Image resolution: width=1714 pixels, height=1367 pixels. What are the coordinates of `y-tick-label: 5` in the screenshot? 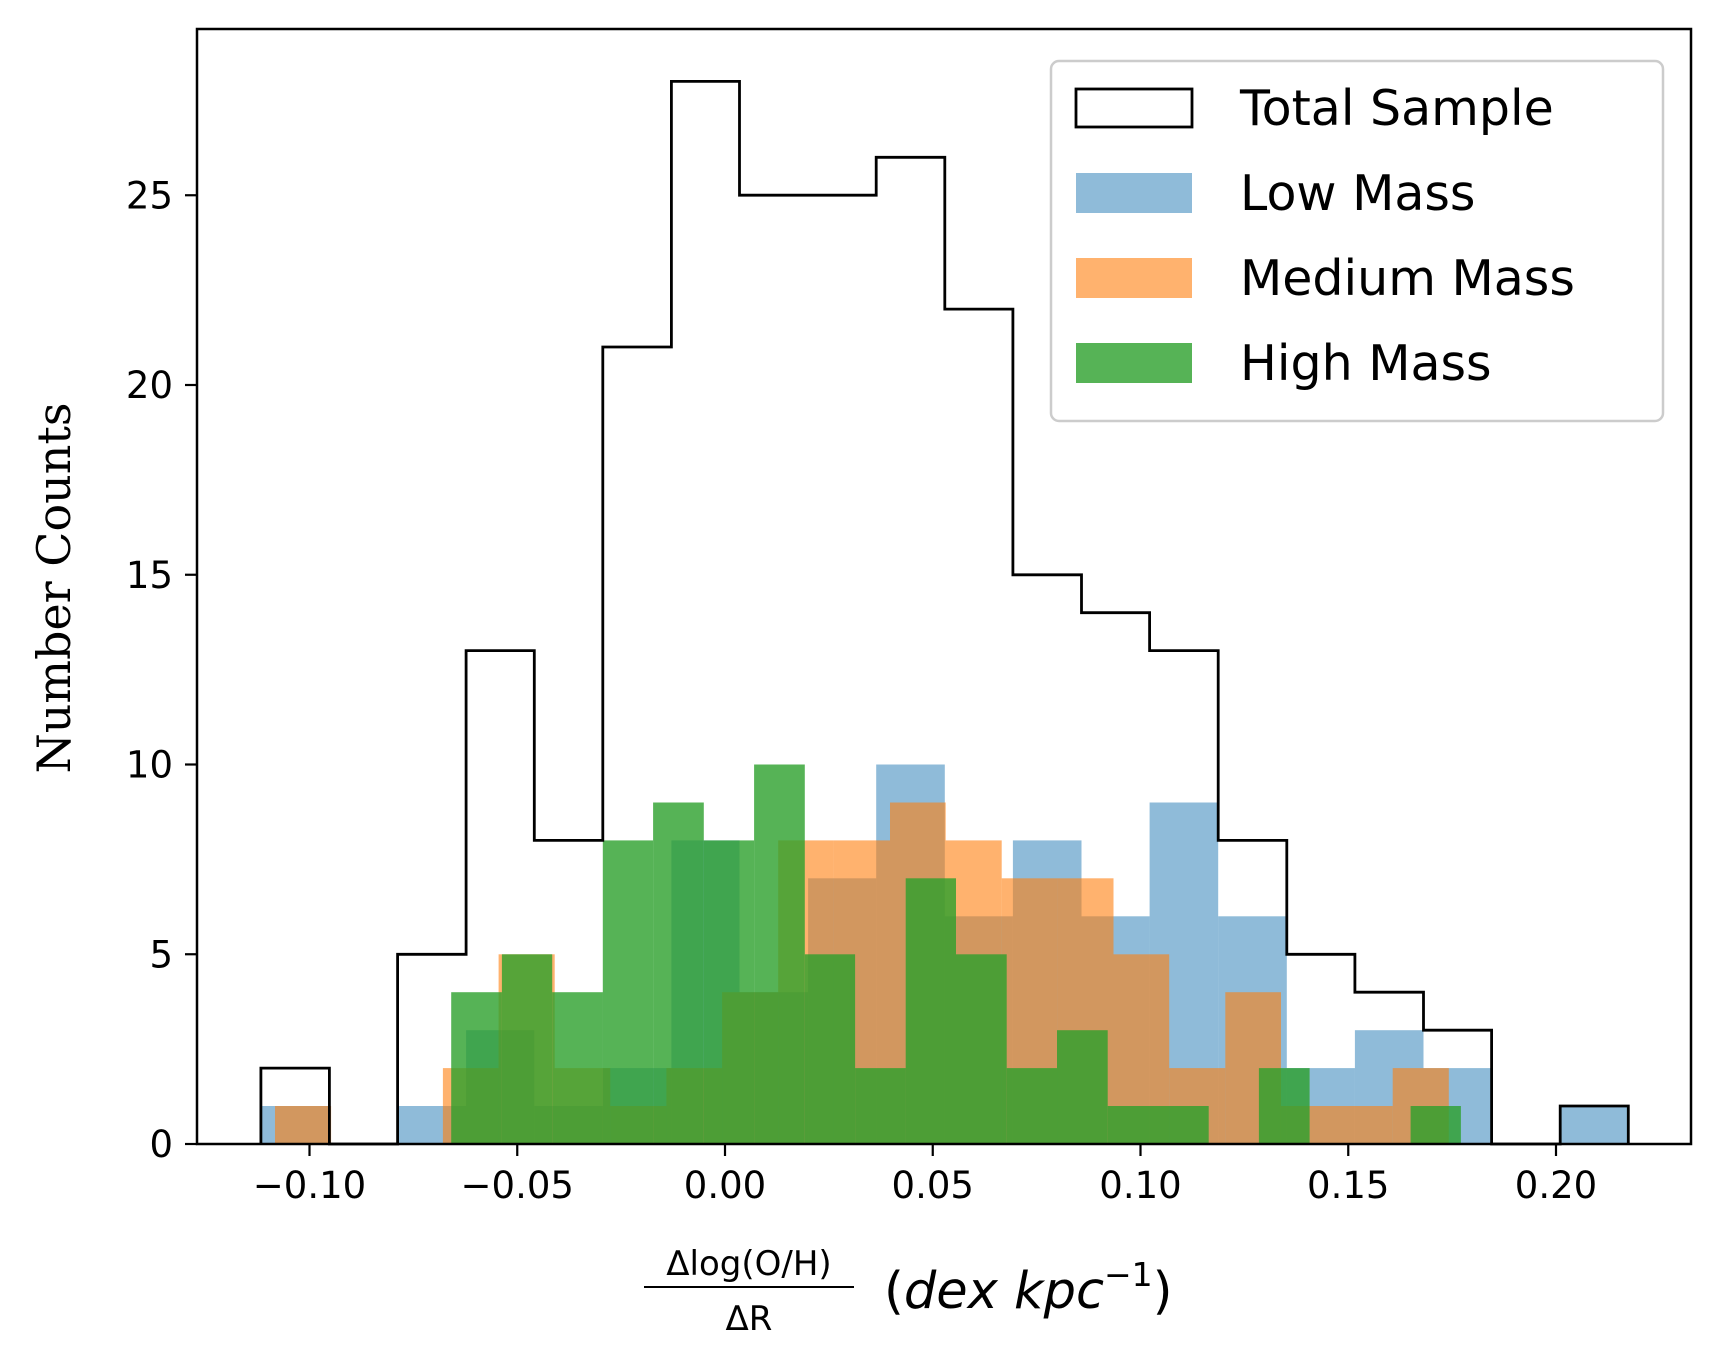 It's located at (161, 954).